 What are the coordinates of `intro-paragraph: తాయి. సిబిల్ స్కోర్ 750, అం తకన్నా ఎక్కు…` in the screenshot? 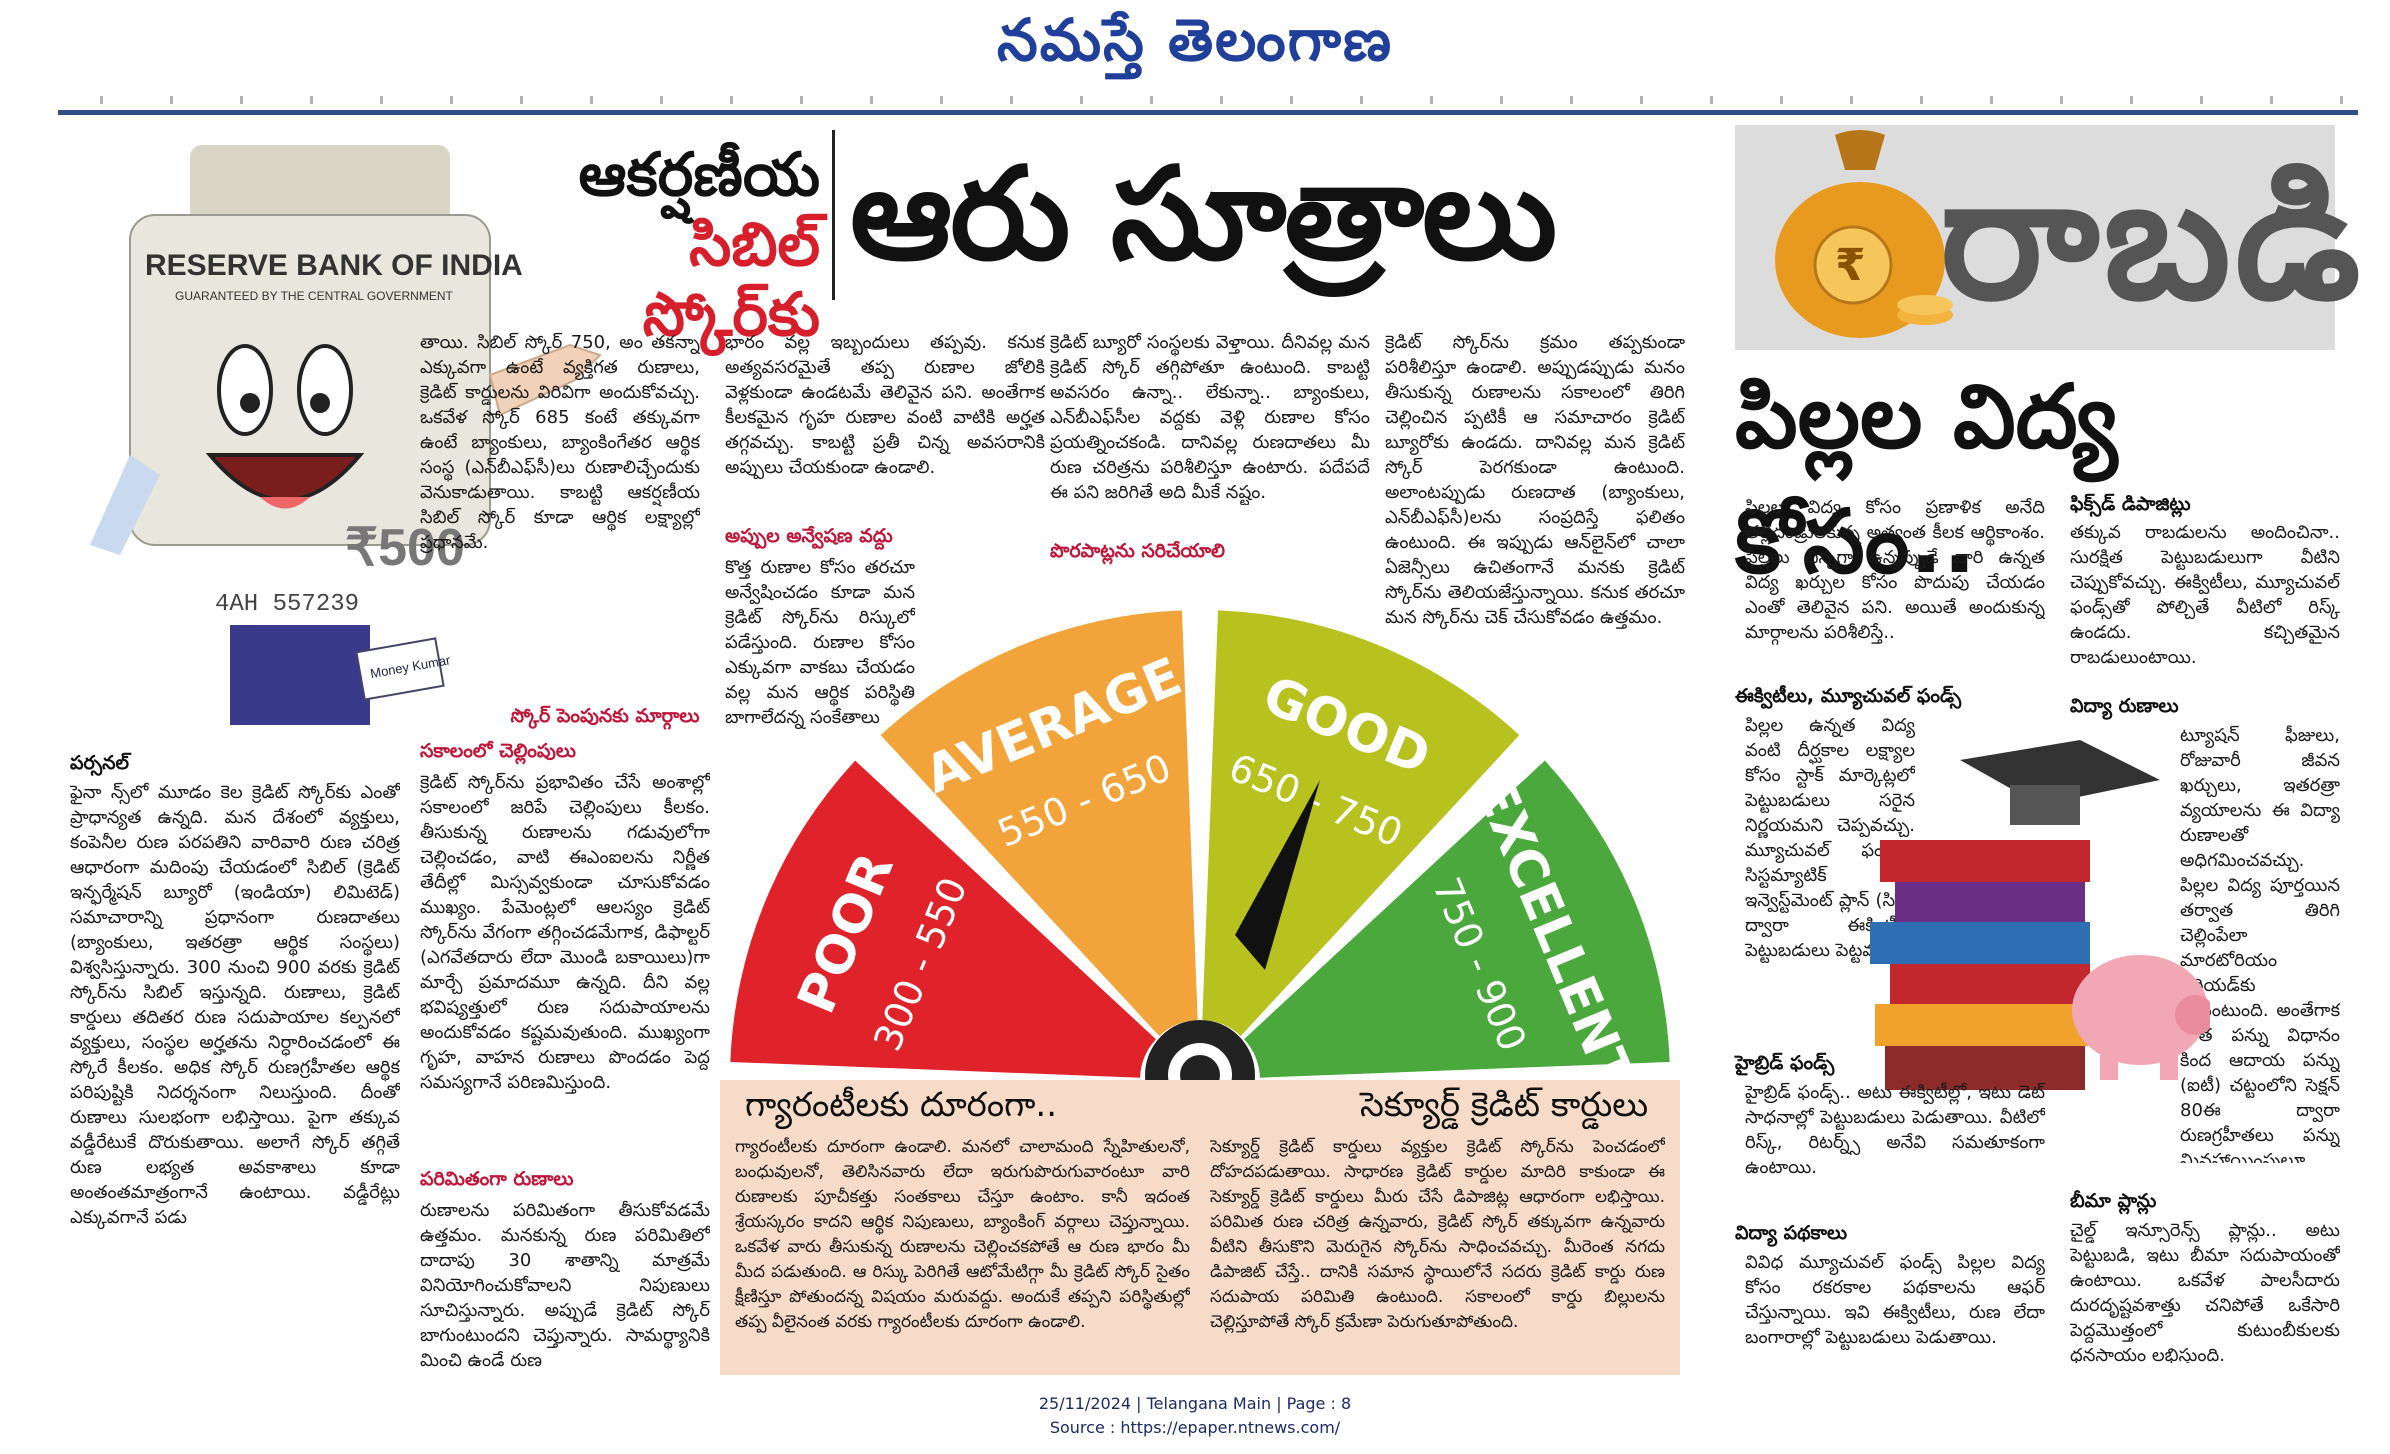 It's located at (560, 442).